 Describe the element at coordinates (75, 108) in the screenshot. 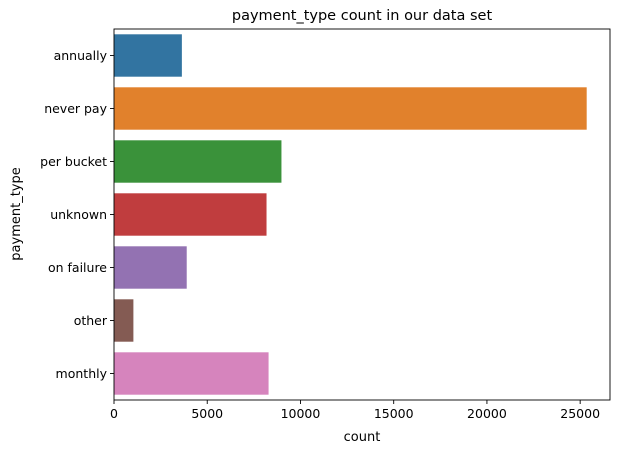

I see `y-tick-label-never-pay: never pay` at that location.